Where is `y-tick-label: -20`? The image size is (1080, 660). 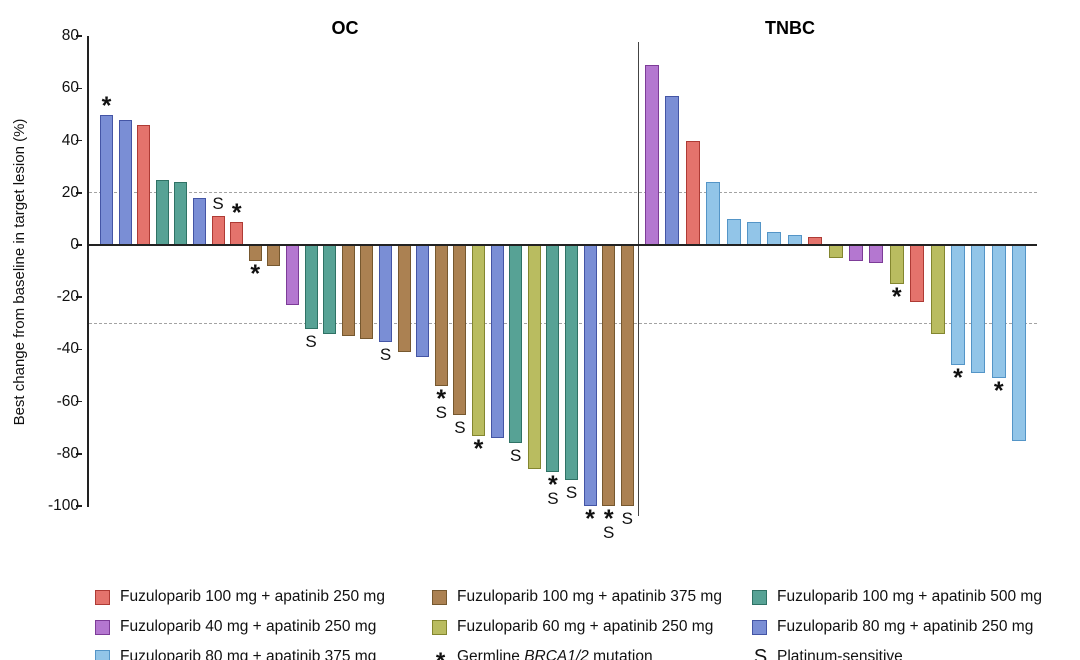
y-tick-label: -20 is located at coordinates (67, 297).